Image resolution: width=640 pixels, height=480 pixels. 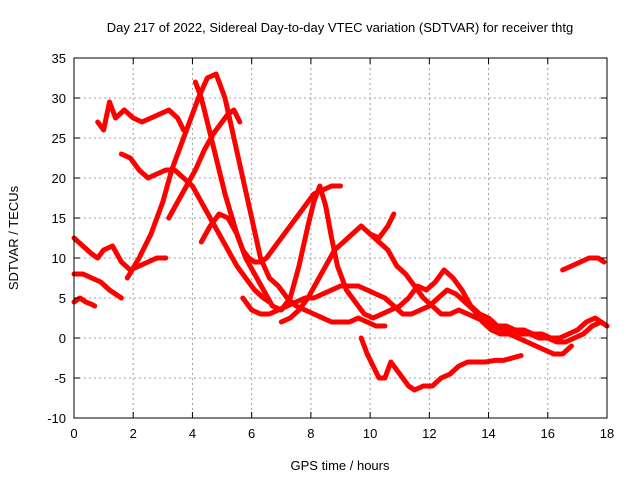 What do you see at coordinates (60, 378) in the screenshot?
I see `y-tick-label: -5` at bounding box center [60, 378].